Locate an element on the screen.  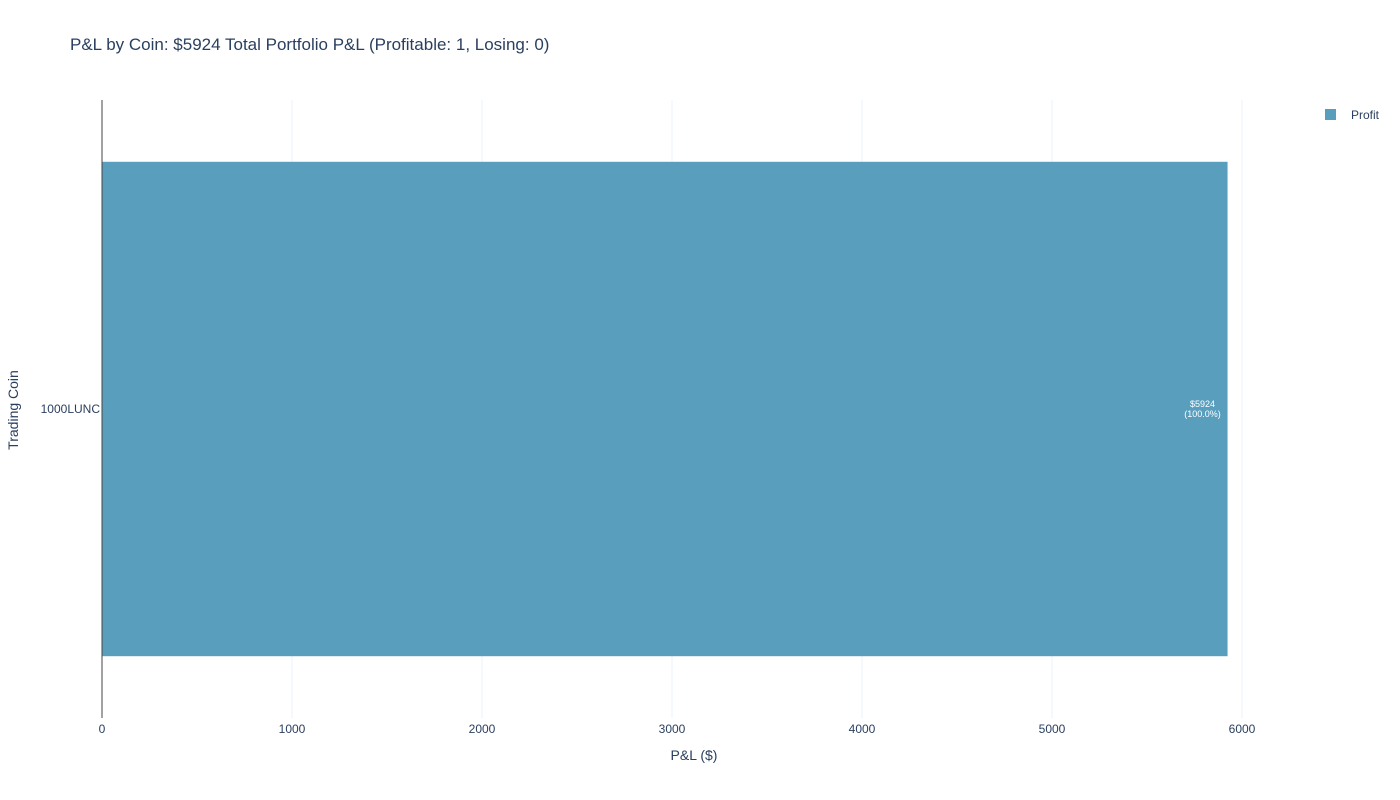
legend-item-label: Profit is located at coordinates (1365, 115).